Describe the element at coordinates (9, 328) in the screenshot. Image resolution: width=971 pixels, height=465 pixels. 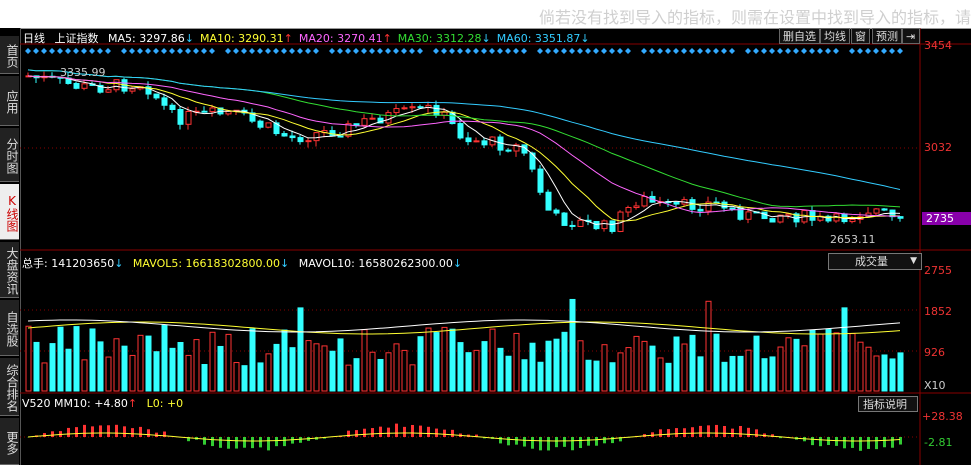
I see `sidebar-item-5: 自选股` at that location.